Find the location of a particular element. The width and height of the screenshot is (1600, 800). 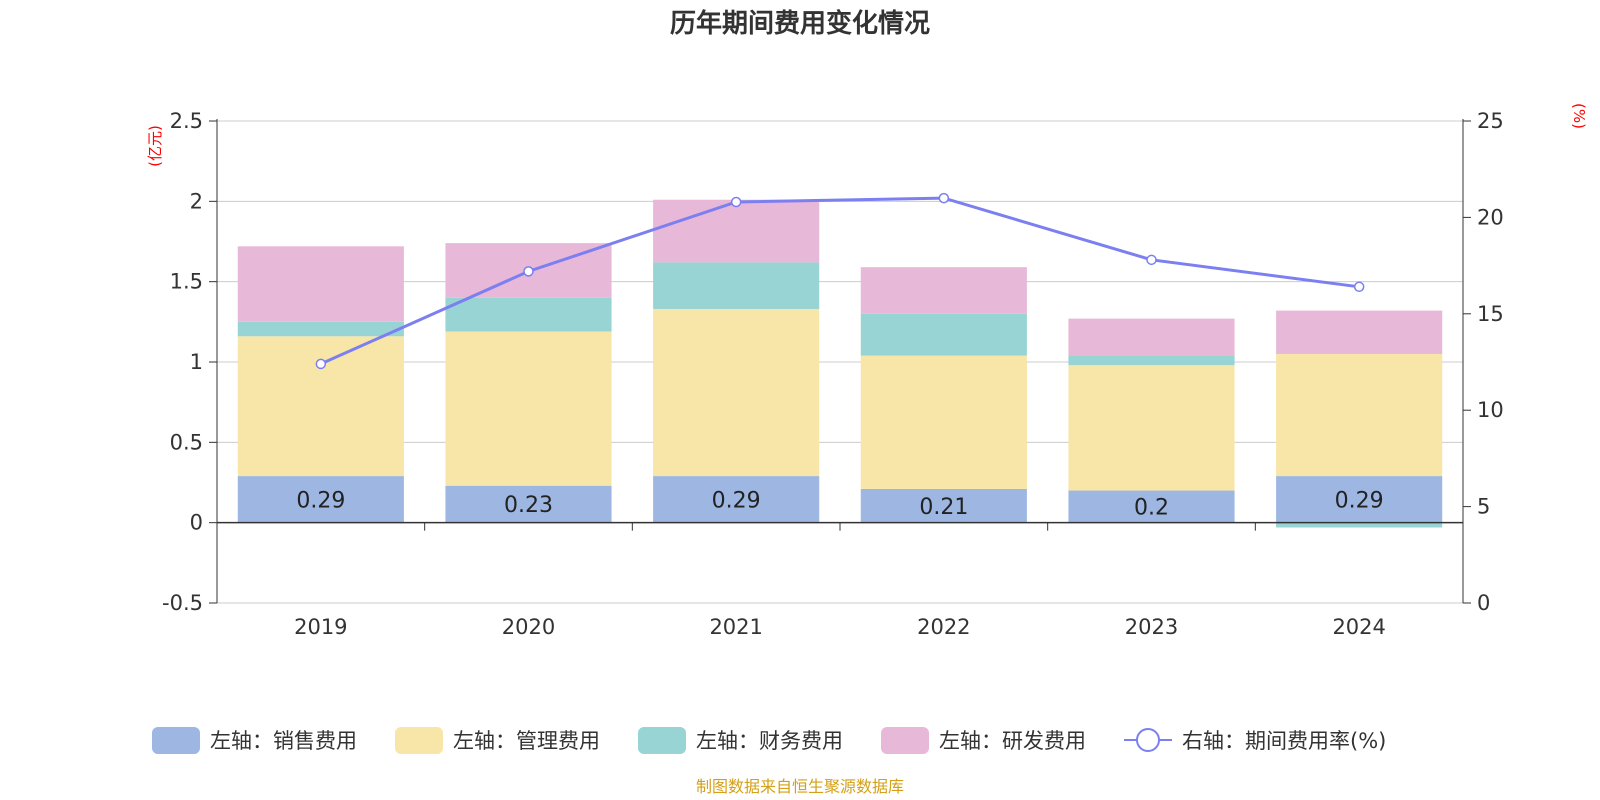

bar-labels: 0.29 0.23 0.29 0.21 0.2 0.29 is located at coordinates (839, 504).